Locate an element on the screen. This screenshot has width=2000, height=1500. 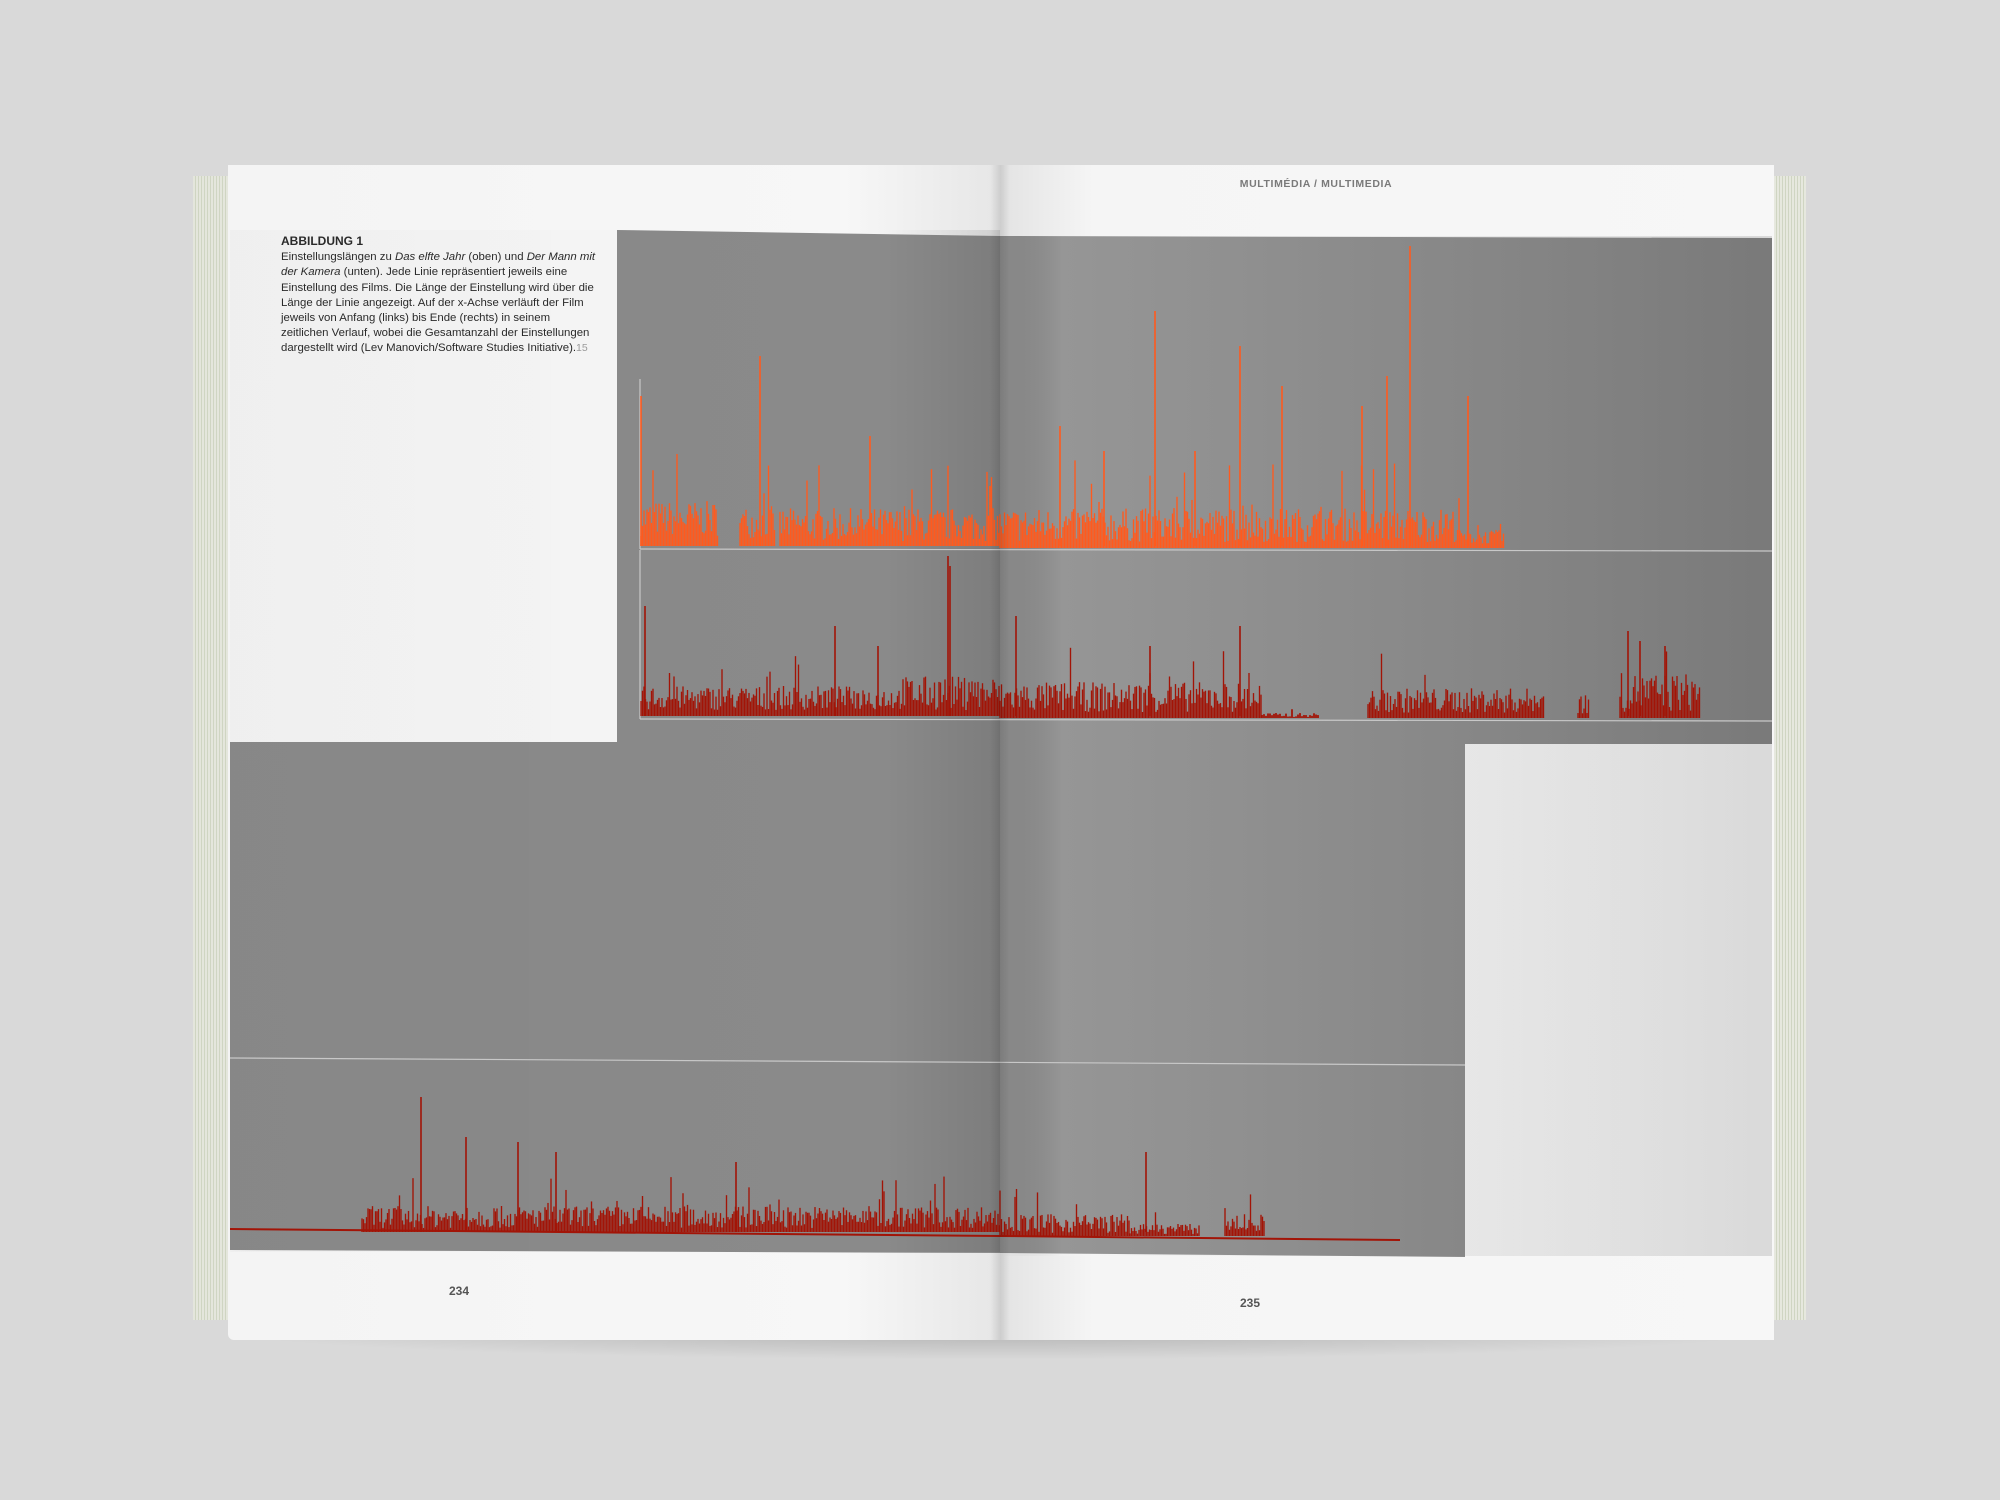
page-edges-left is located at coordinates (211, 748).